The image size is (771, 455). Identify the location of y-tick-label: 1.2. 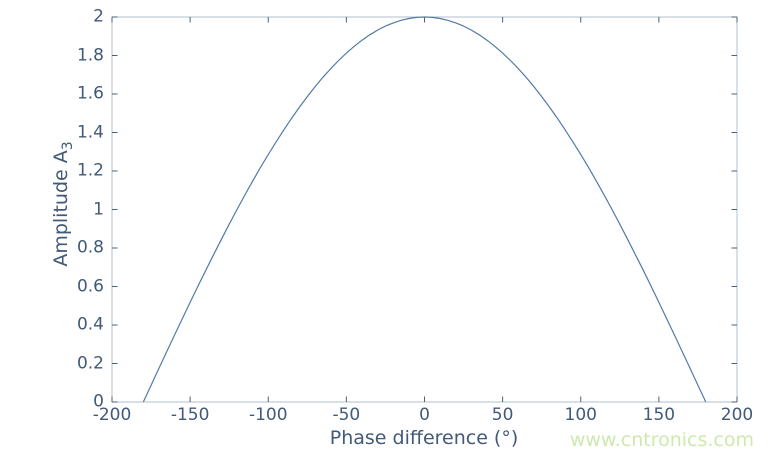
(90, 170).